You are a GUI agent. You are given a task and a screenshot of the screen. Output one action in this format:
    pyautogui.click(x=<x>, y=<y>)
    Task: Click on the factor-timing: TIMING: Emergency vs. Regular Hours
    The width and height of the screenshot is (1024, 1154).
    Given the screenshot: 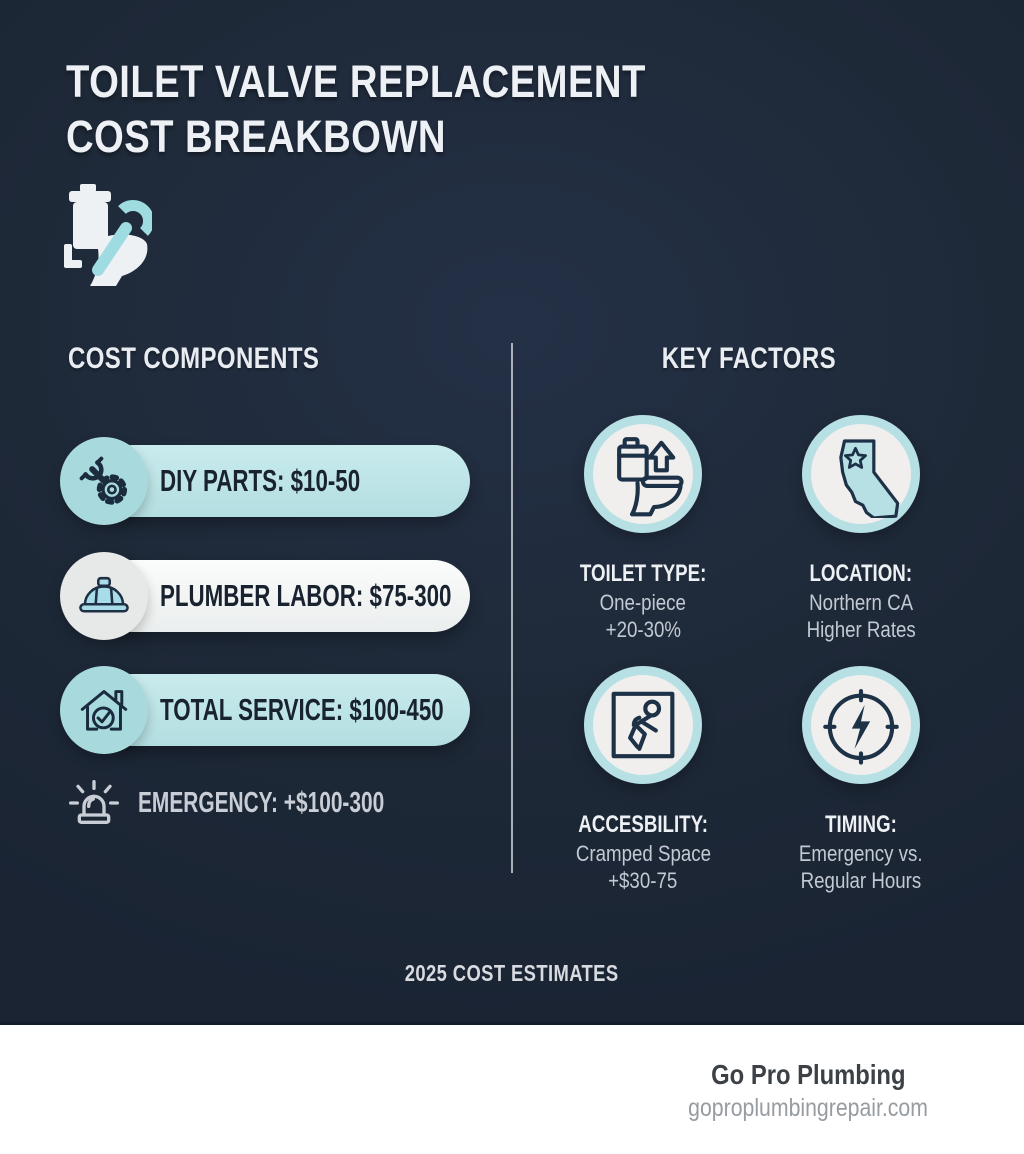 What is the action you would take?
    pyautogui.click(x=861, y=780)
    